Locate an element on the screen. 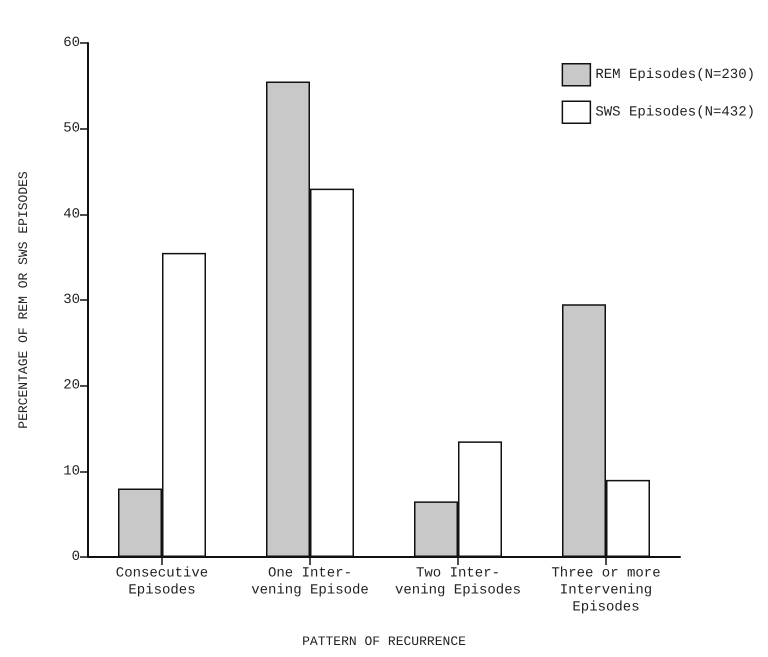 Image resolution: width=768 pixels, height=657 pixels. y-tick-label: 20 is located at coordinates (71, 386).